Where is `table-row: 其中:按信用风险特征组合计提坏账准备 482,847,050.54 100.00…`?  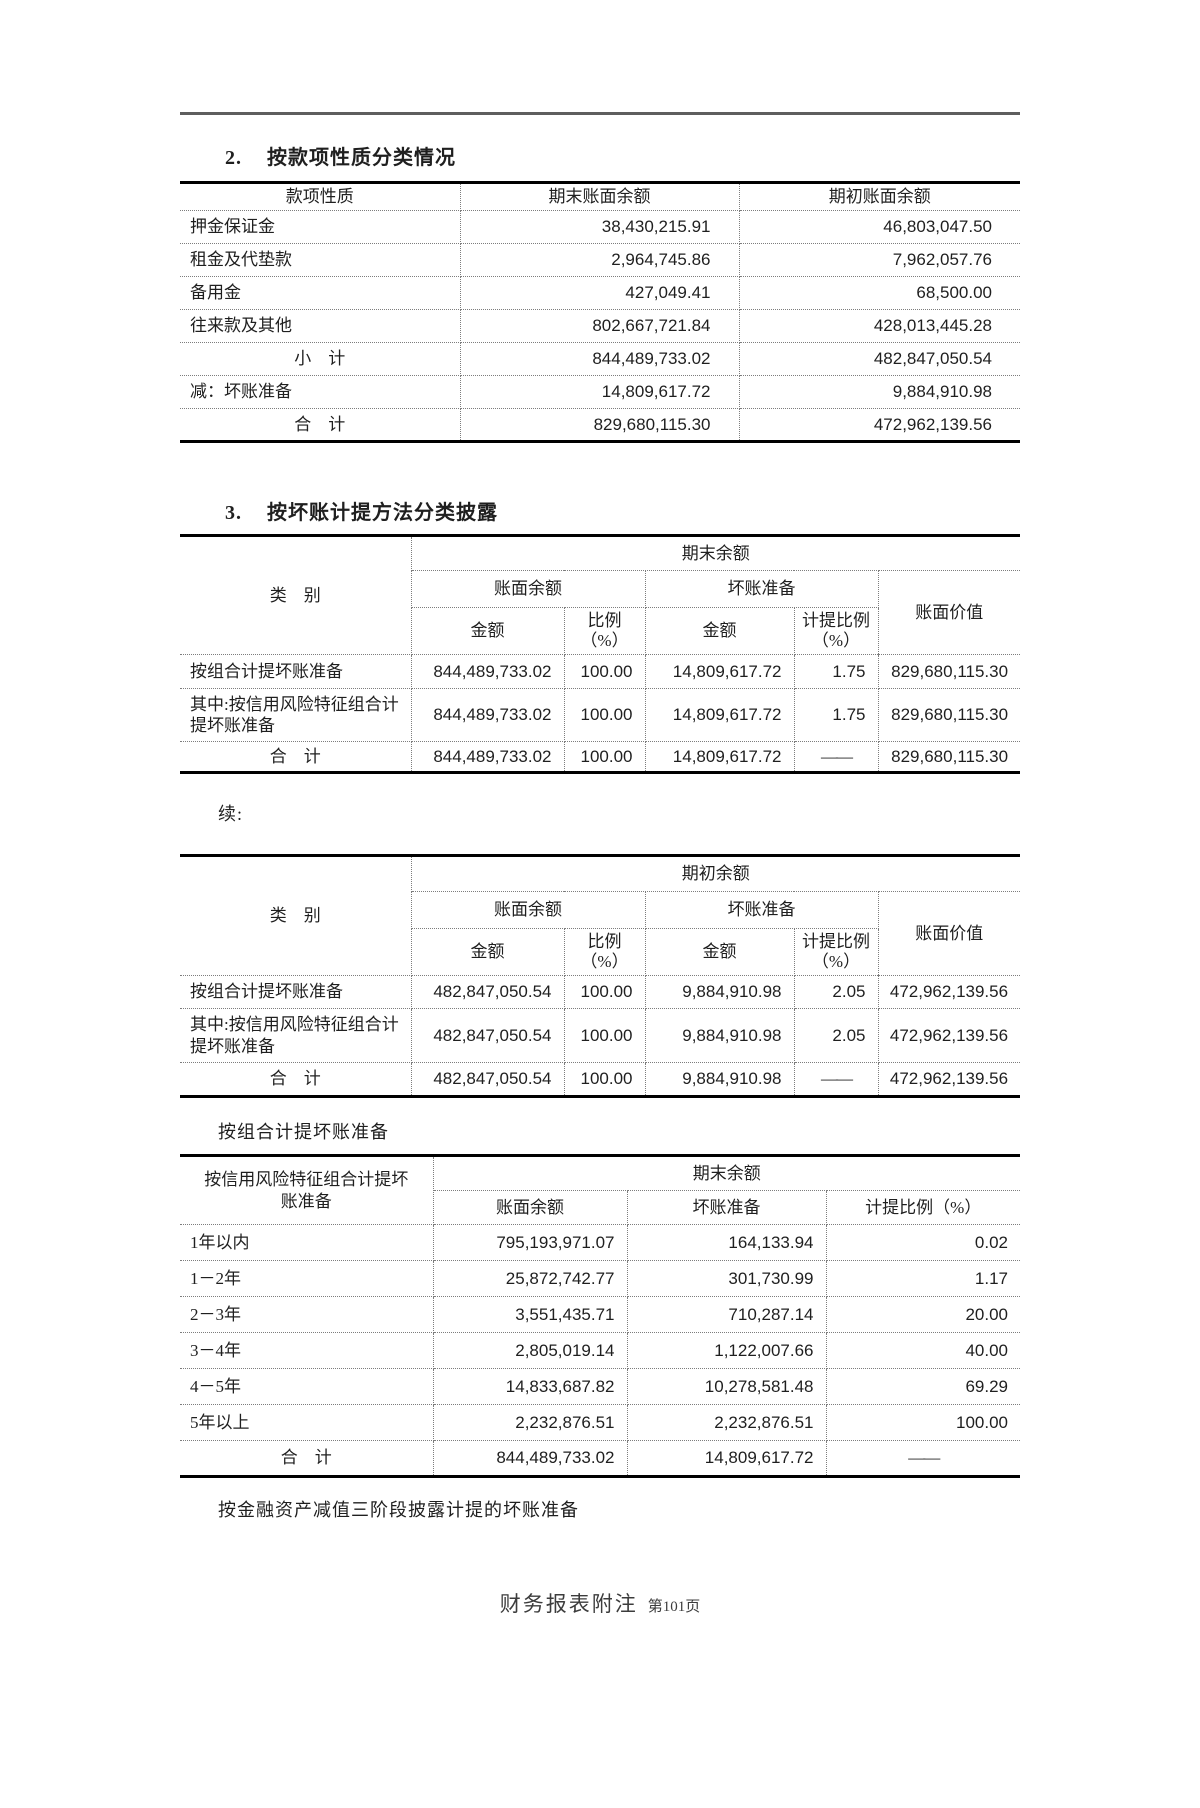
table-row: 其中:按信用风险特征组合计提坏账准备 482,847,050.54 100.00… is located at coordinates (600, 1035).